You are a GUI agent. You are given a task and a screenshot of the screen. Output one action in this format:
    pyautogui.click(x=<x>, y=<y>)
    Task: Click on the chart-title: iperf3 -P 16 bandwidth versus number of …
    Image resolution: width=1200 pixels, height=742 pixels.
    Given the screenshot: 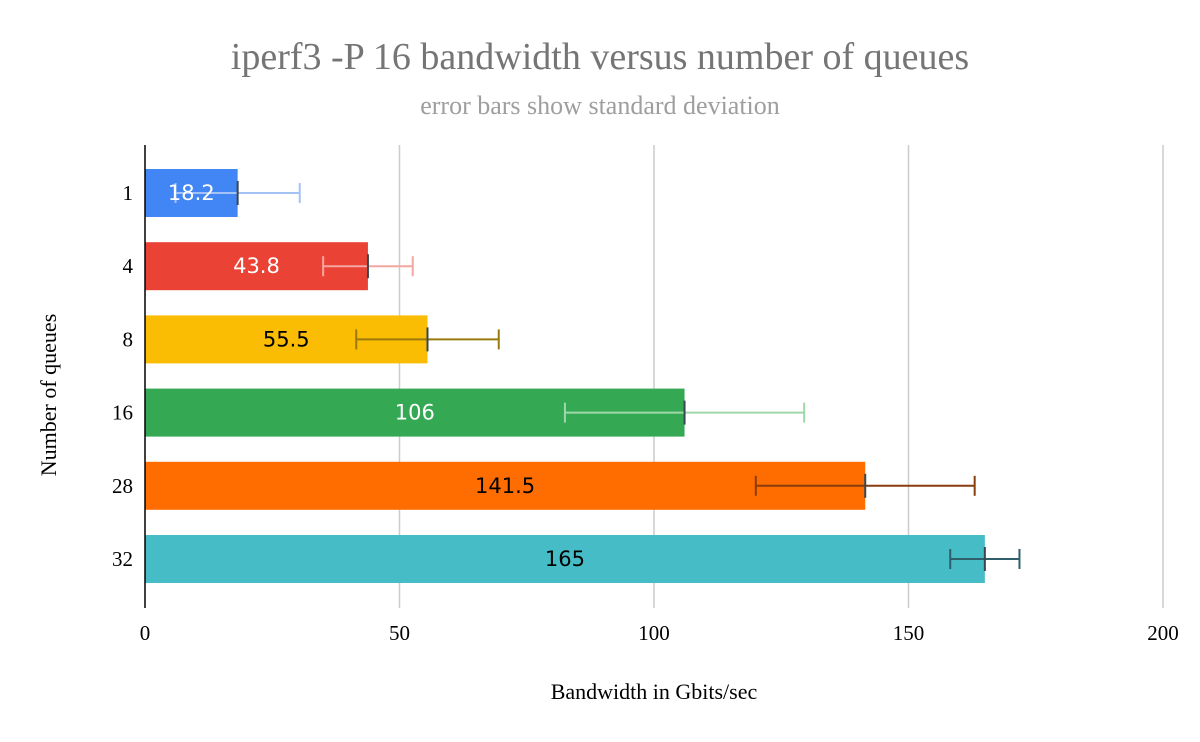 What is the action you would take?
    pyautogui.click(x=600, y=57)
    